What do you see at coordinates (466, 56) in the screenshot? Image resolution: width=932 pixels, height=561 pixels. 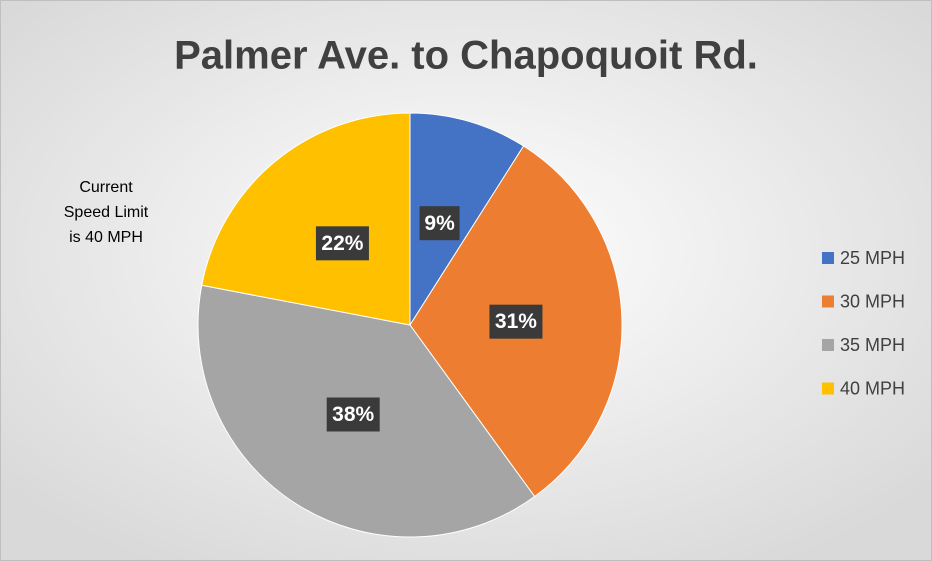 I see `chart-title: Palmer Ave. to Chapoquoit Rd.` at bounding box center [466, 56].